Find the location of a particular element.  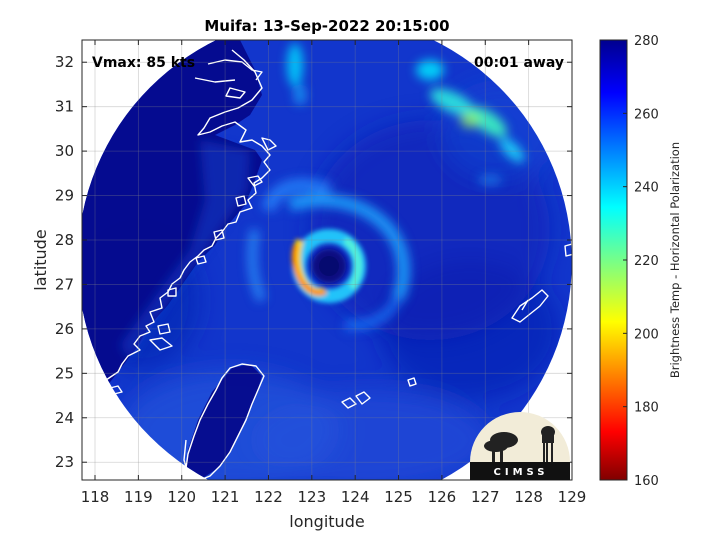

coastline-ryukyu-islands is located at coordinates (530, 306).